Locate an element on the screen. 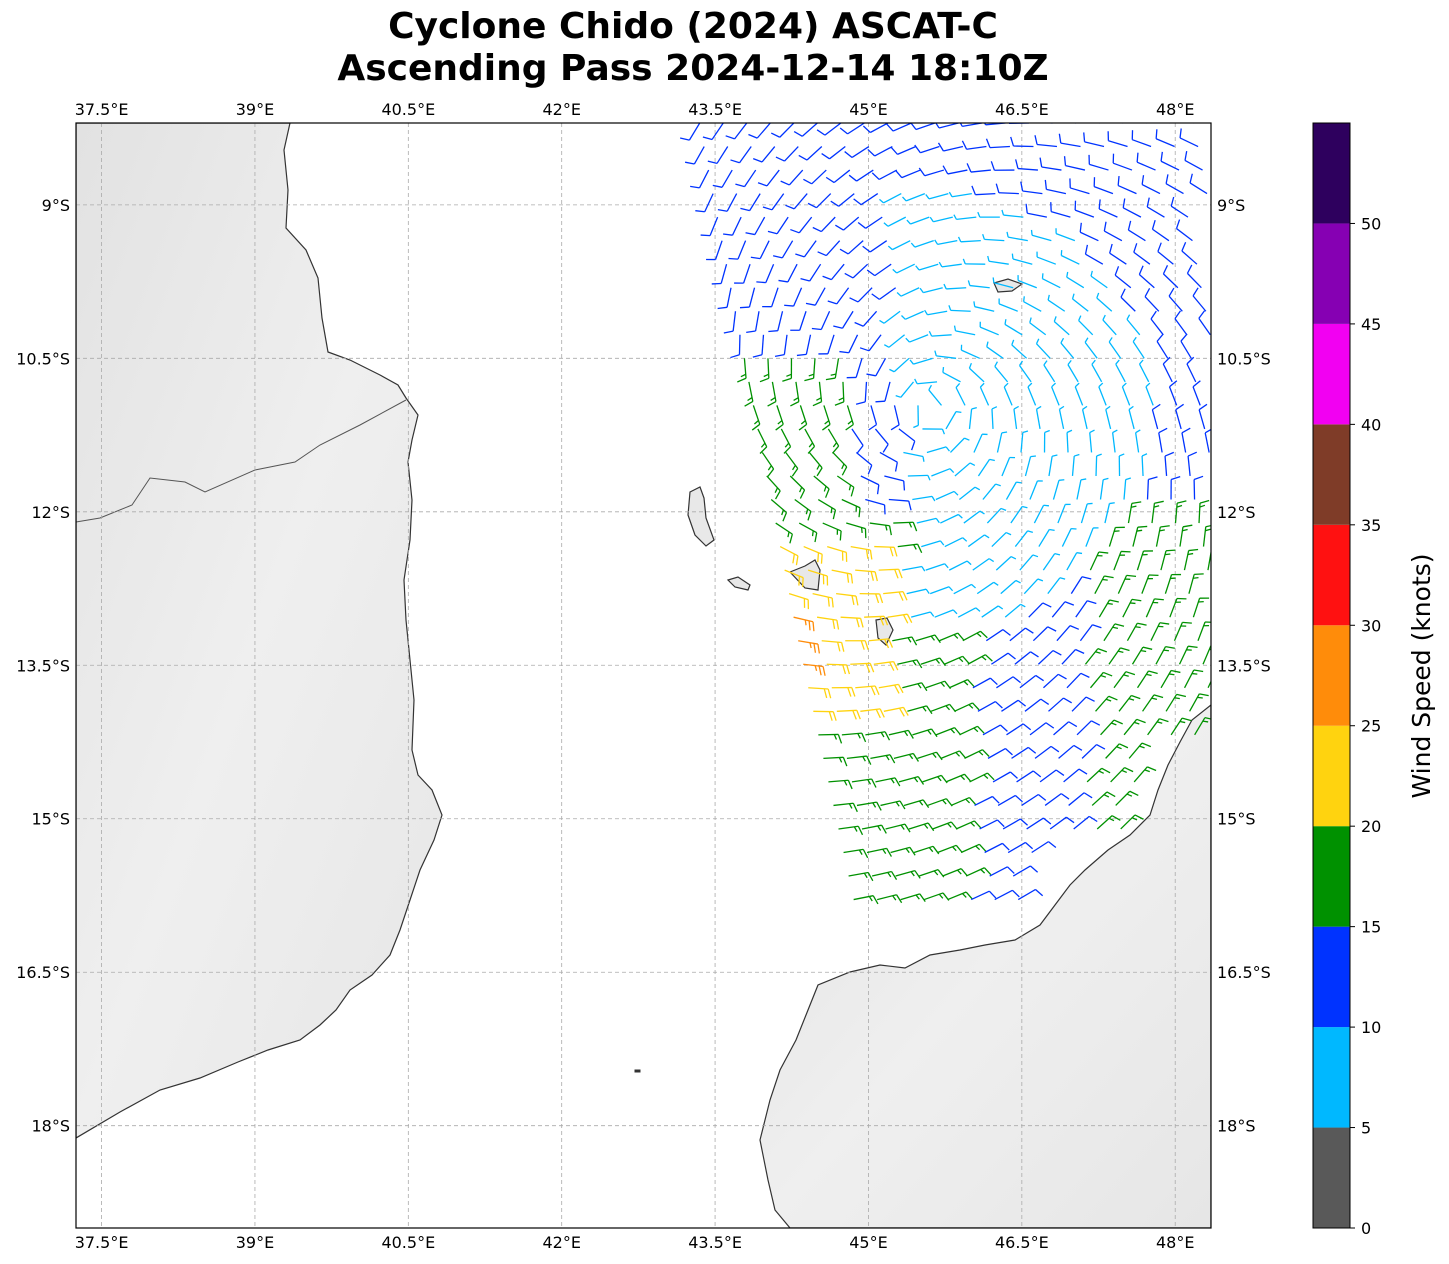 The width and height of the screenshot is (1449, 1264). lon-tick-label: 45°E is located at coordinates (868, 1242).